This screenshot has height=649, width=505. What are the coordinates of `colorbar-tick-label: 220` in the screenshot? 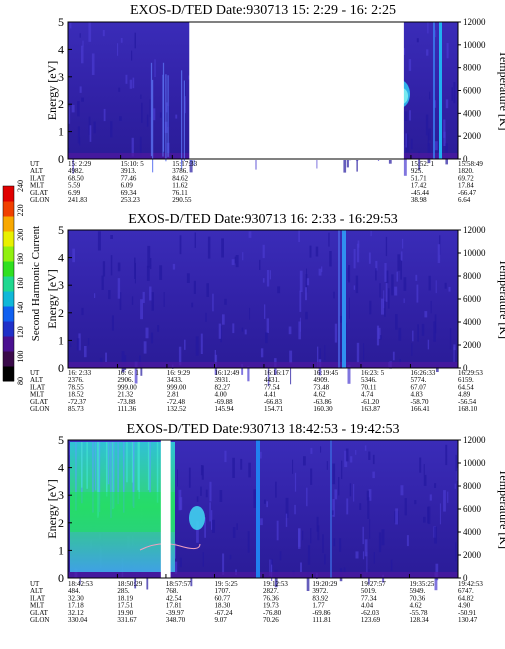 It's located at (20, 210).